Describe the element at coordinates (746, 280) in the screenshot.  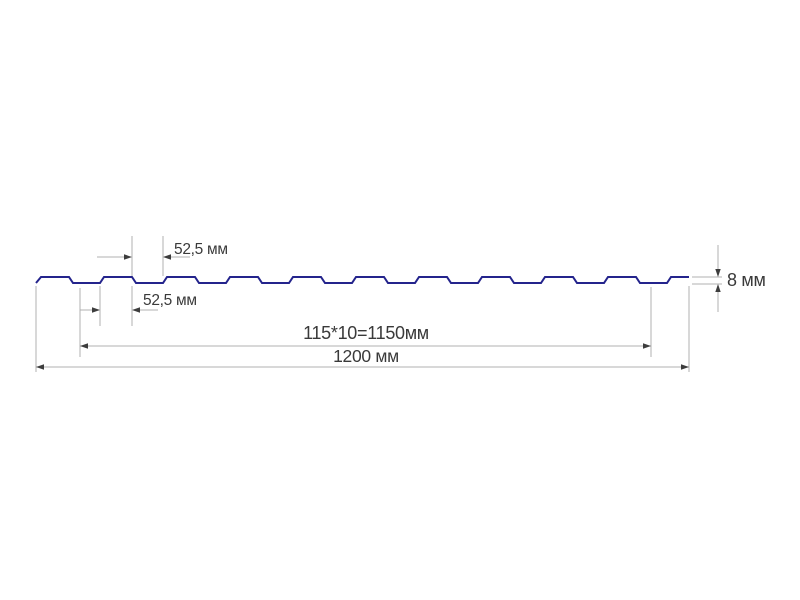
I see `dim-label-profile-height: 8 мм` at that location.